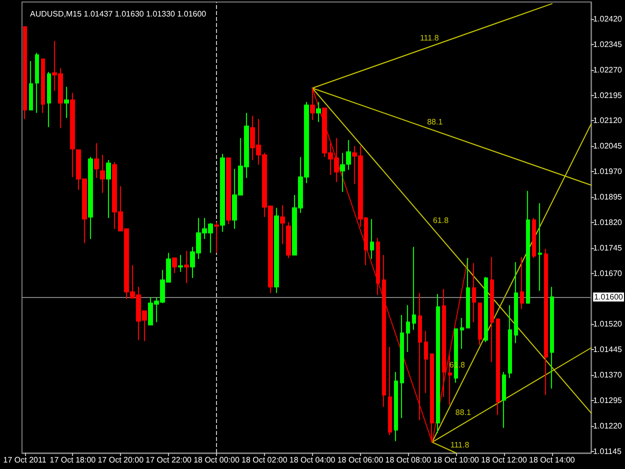 This screenshot has width=625, height=469. I want to click on y-tick-label: 1.01370, so click(608, 375).